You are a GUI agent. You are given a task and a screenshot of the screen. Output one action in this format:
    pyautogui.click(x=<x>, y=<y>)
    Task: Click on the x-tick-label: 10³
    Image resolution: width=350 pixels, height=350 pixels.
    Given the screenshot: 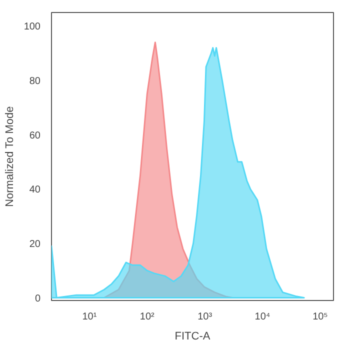 What is the action you would take?
    pyautogui.click(x=205, y=317)
    